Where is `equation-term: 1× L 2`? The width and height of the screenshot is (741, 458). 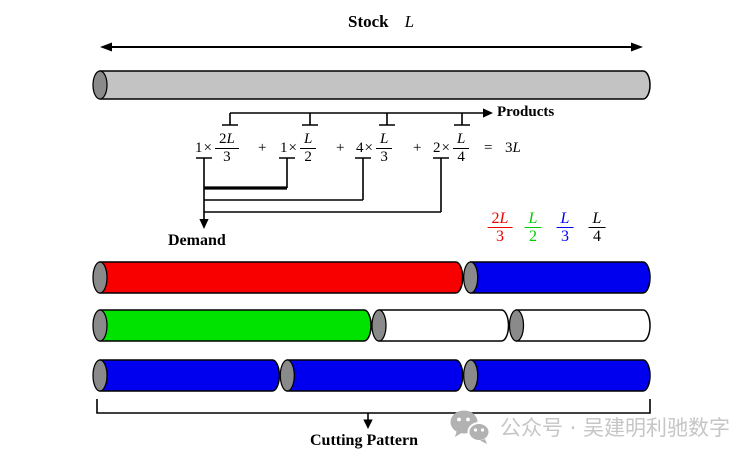 equation-term: 1× L 2 is located at coordinates (298, 148).